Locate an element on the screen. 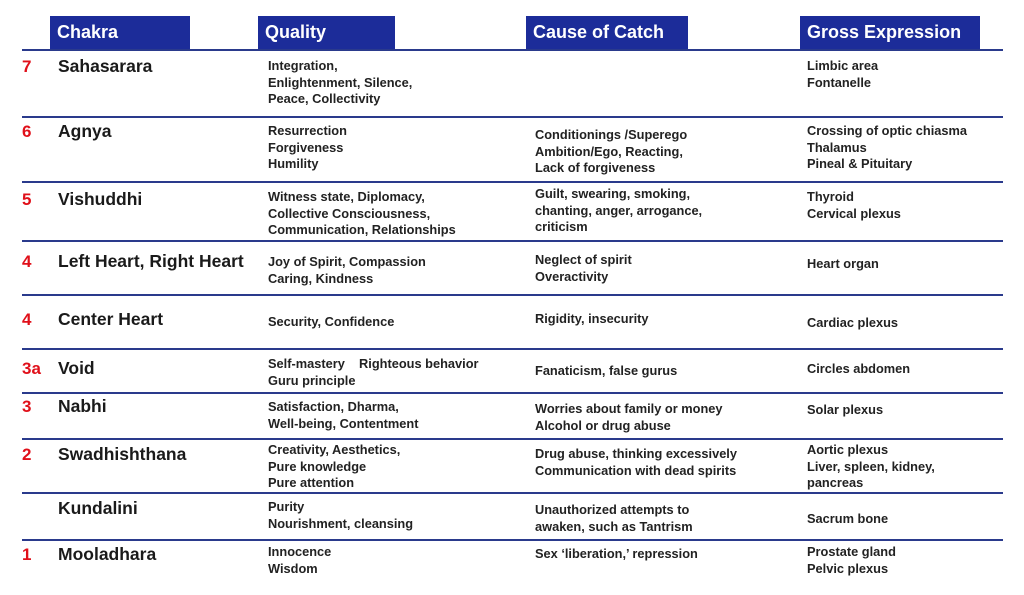  quality-cell: Resurrection Forgiveness Humility is located at coordinates (307, 148).